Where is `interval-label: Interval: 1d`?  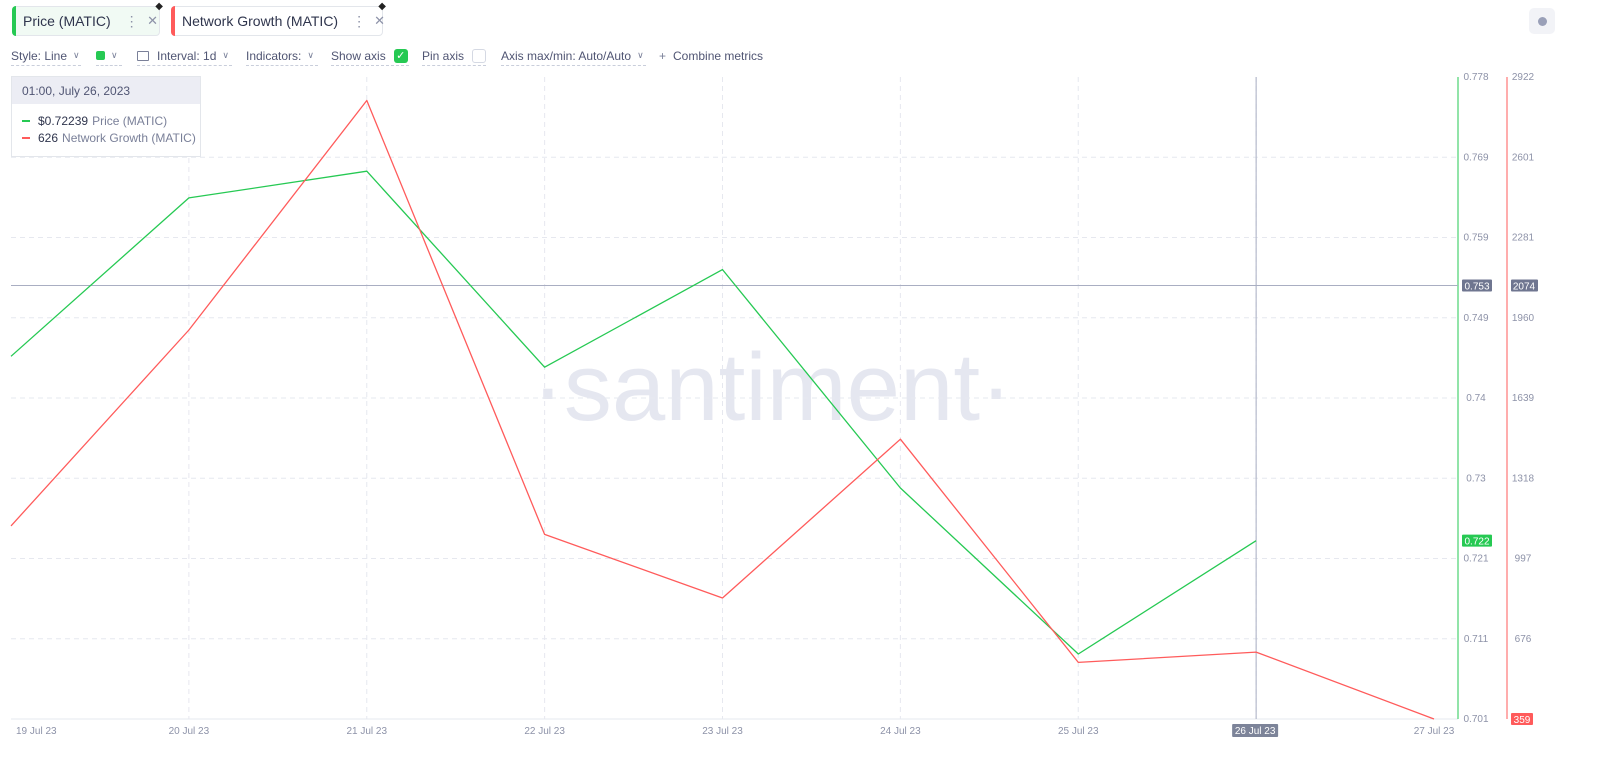 interval-label: Interval: 1d is located at coordinates (187, 55).